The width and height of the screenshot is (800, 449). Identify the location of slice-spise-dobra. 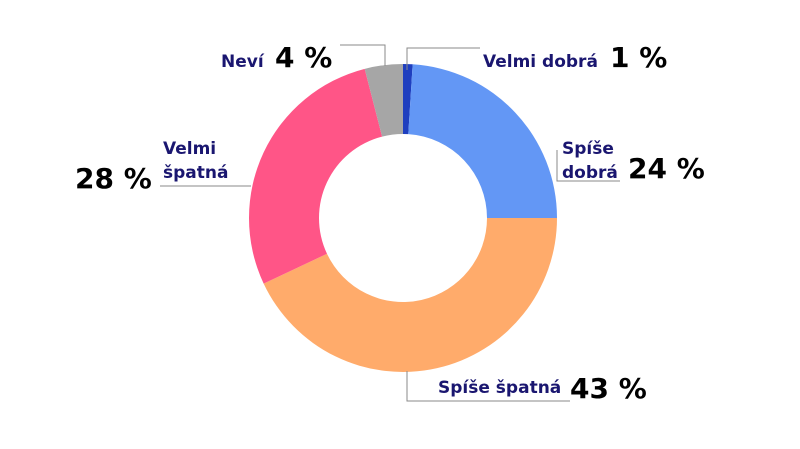
(482, 141).